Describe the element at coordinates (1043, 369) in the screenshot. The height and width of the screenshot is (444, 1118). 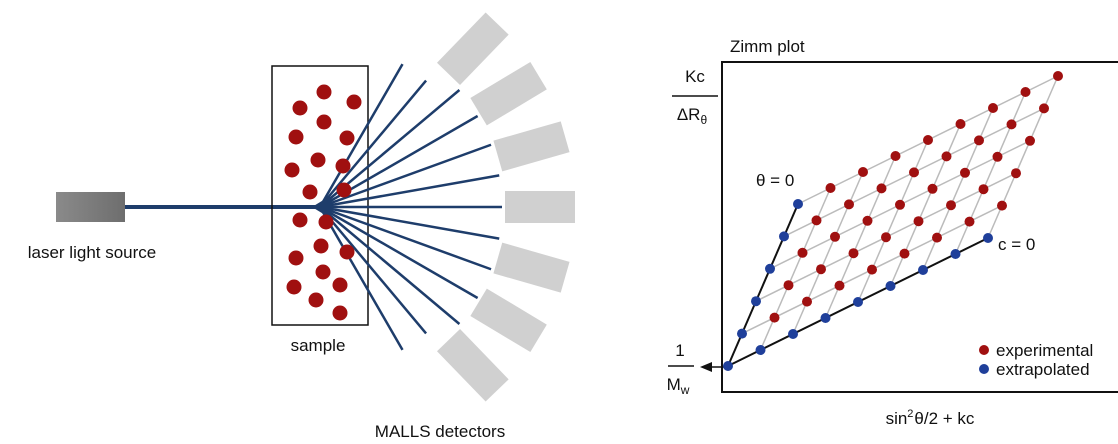
I see `legend-label: extrapolated` at that location.